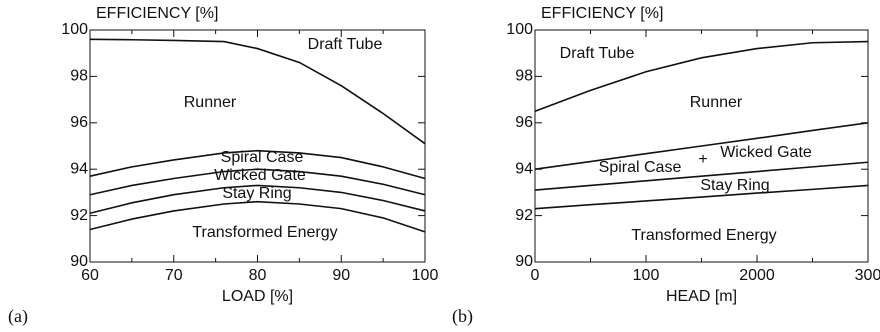 The width and height of the screenshot is (880, 332). I want to click on x-axis-title: HEAD [m], so click(701, 296).